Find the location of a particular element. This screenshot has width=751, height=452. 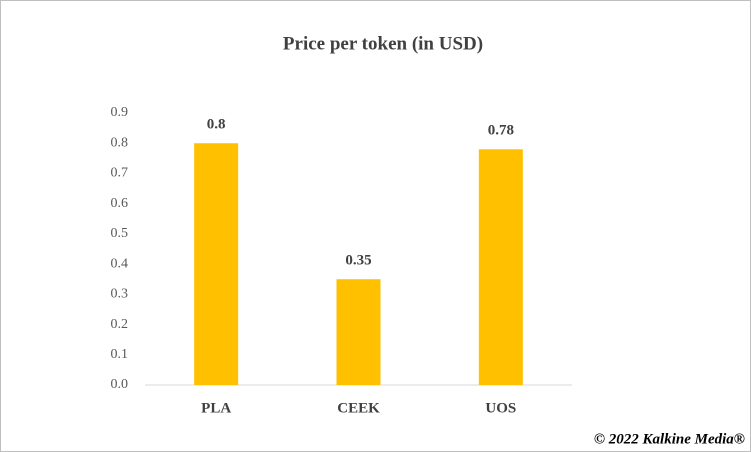

y-tick-label: 0.2 is located at coordinates (120, 324).